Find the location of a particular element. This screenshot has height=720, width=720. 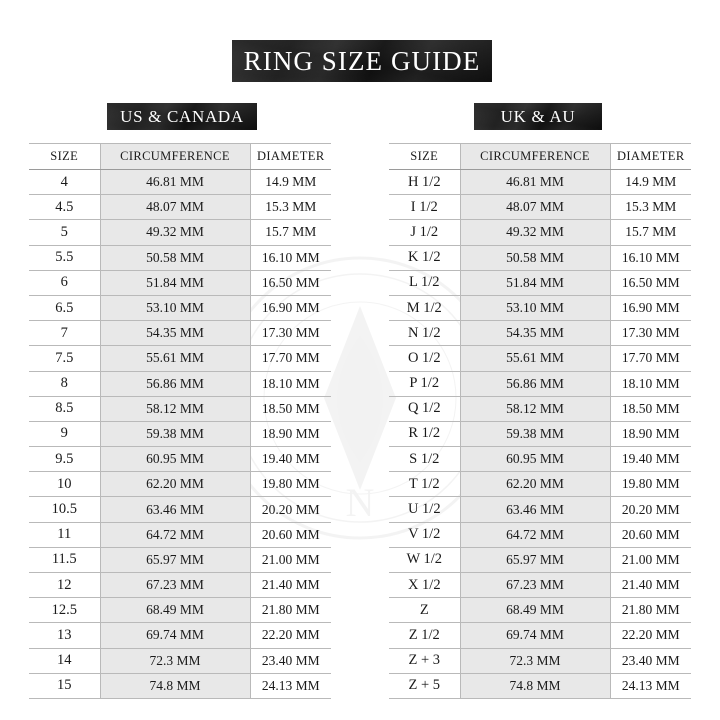

cell-size: Z is located at coordinates (424, 610).